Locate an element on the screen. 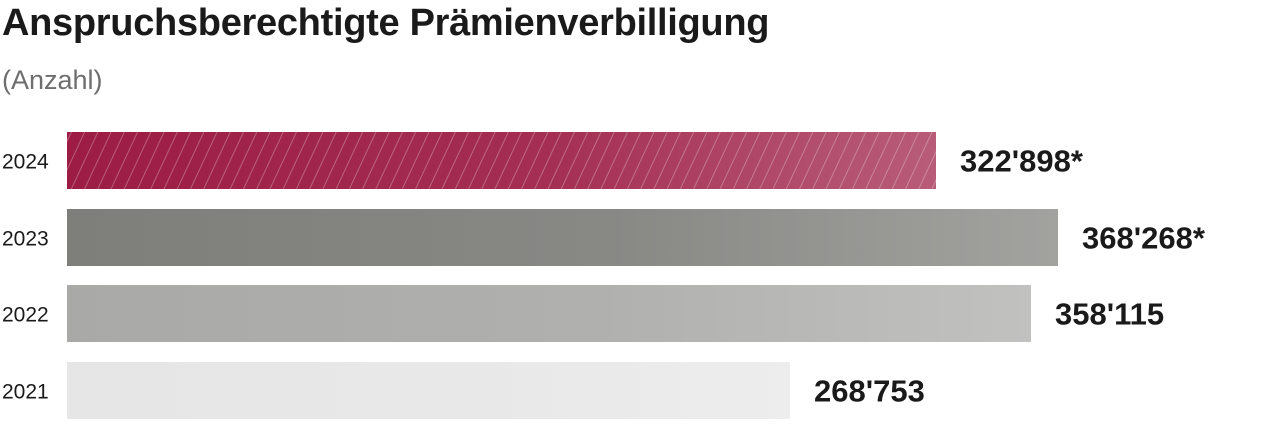 This screenshot has height=424, width=1280. year-label-2021: 2021 is located at coordinates (25, 392).